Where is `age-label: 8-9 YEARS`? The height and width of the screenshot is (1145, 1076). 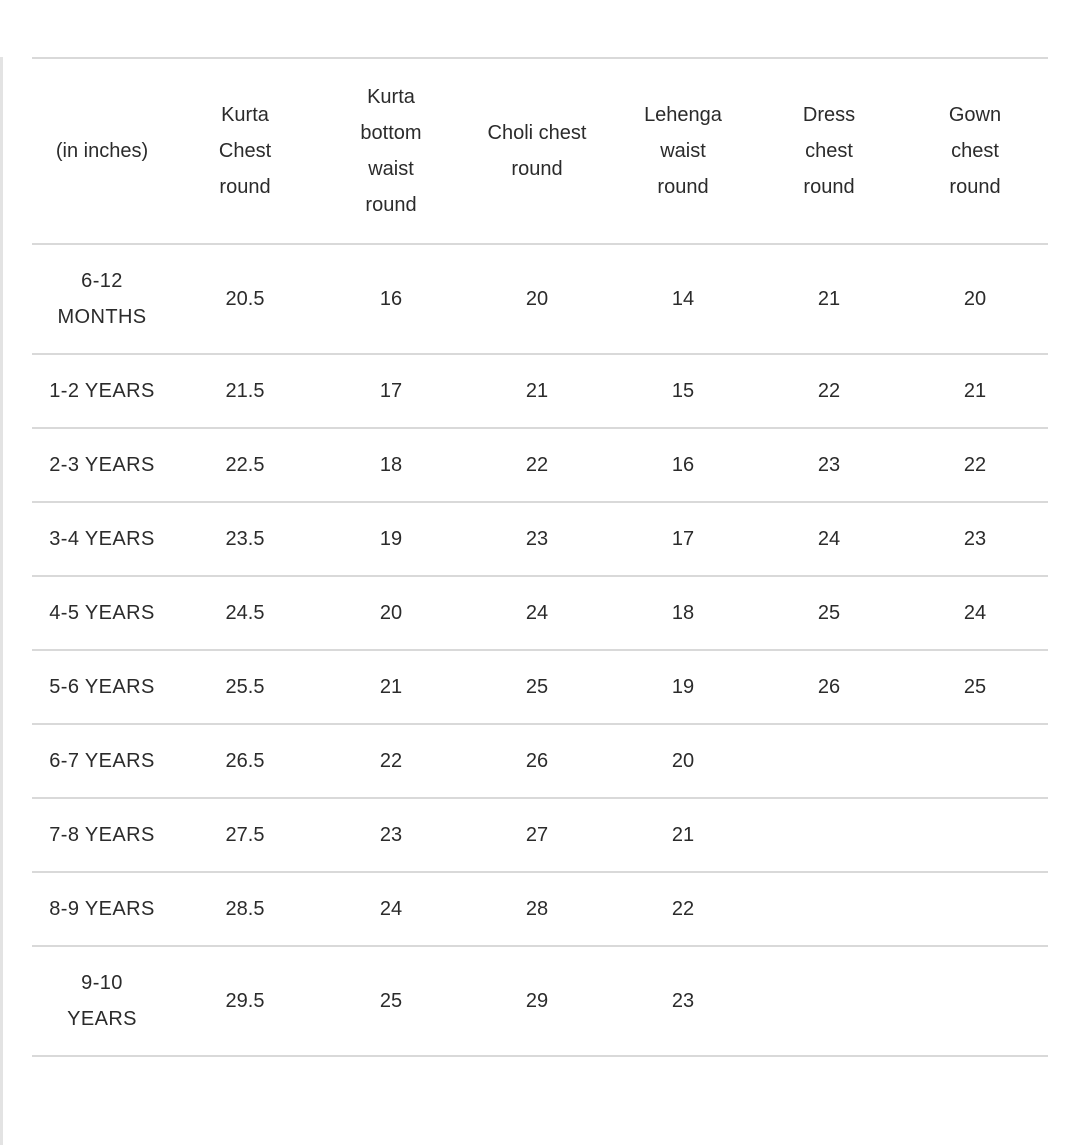
age-label: 8-9 YEARS is located at coordinates (102, 909).